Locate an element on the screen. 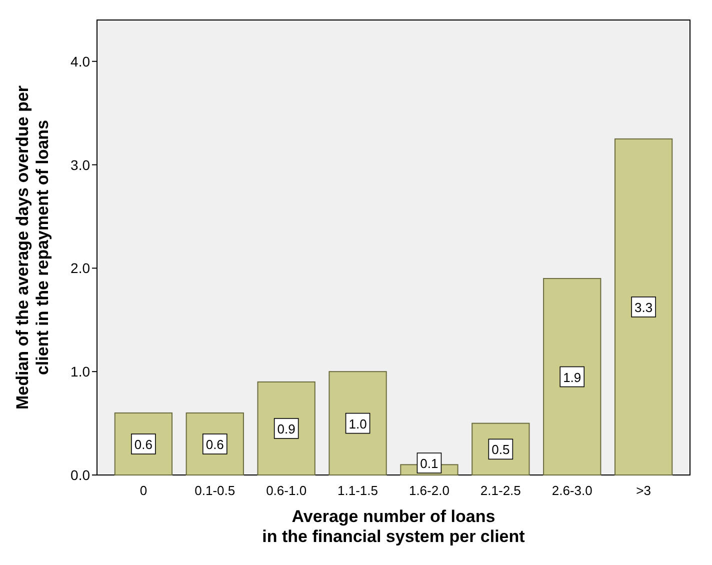 Image resolution: width=712 pixels, height=565 pixels. y-tick-label: 4.0 is located at coordinates (80, 61).